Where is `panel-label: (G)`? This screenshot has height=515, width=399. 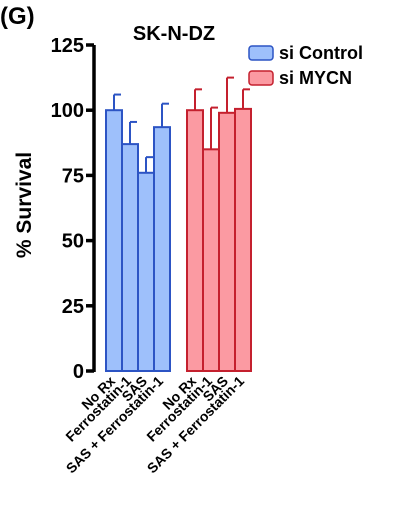 panel-label: (G) is located at coordinates (17, 16).